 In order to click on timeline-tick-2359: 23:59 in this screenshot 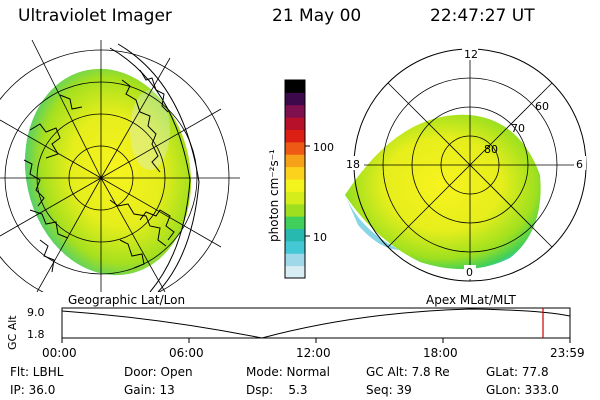, I will do `click(567, 353)`.